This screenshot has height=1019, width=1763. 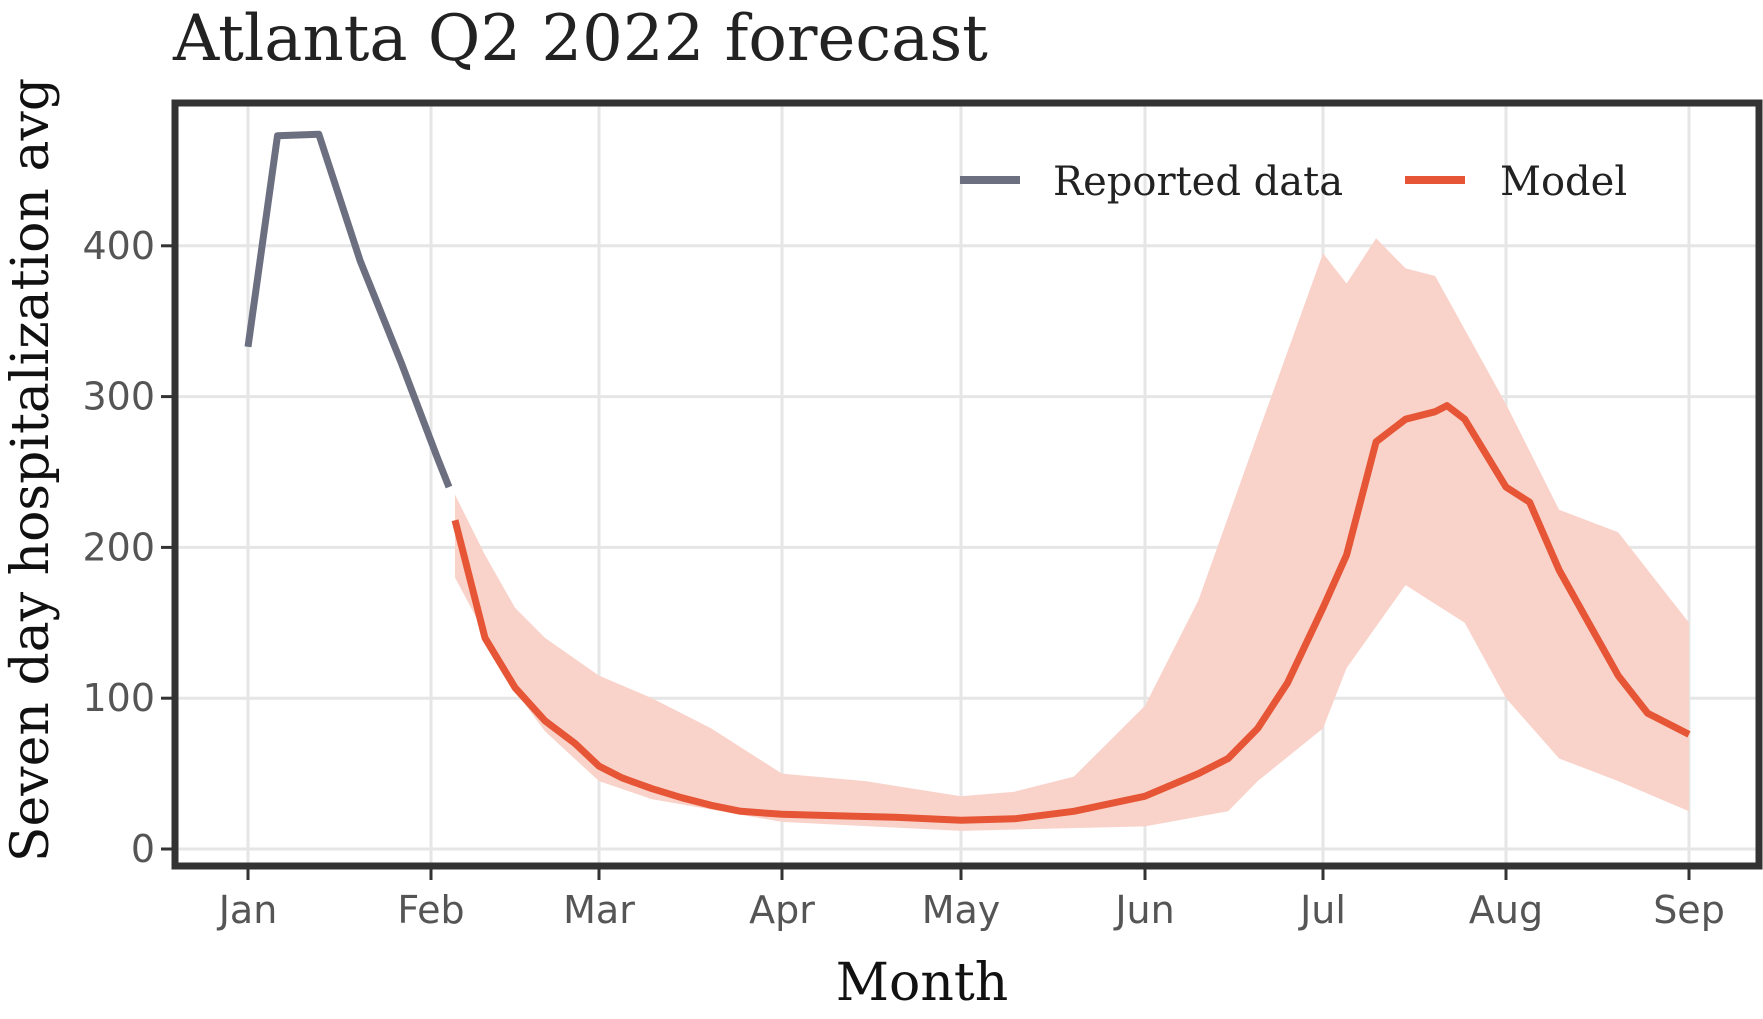 I want to click on x-tick-label: Mar, so click(x=599, y=910).